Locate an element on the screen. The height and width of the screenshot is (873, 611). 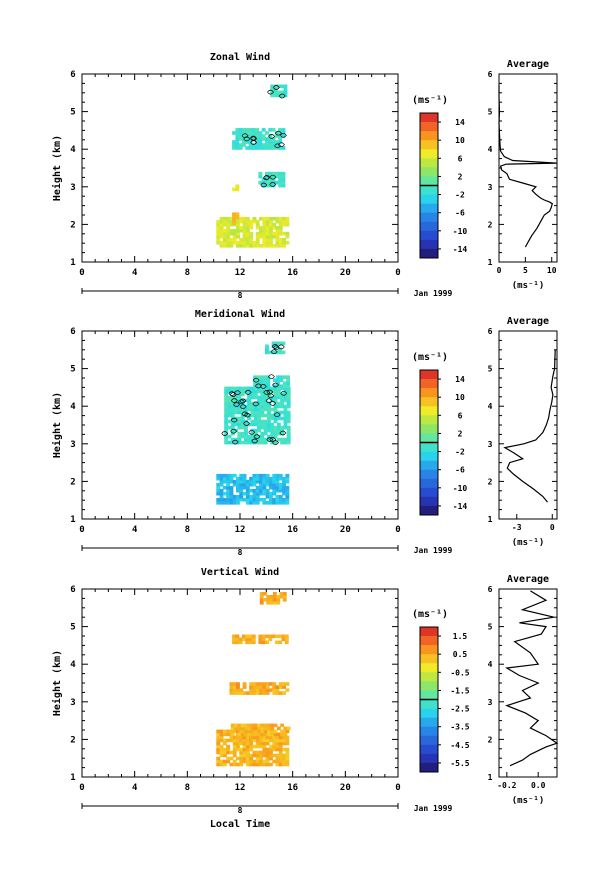
average-units: (ms⁻¹) is located at coordinates (528, 801).